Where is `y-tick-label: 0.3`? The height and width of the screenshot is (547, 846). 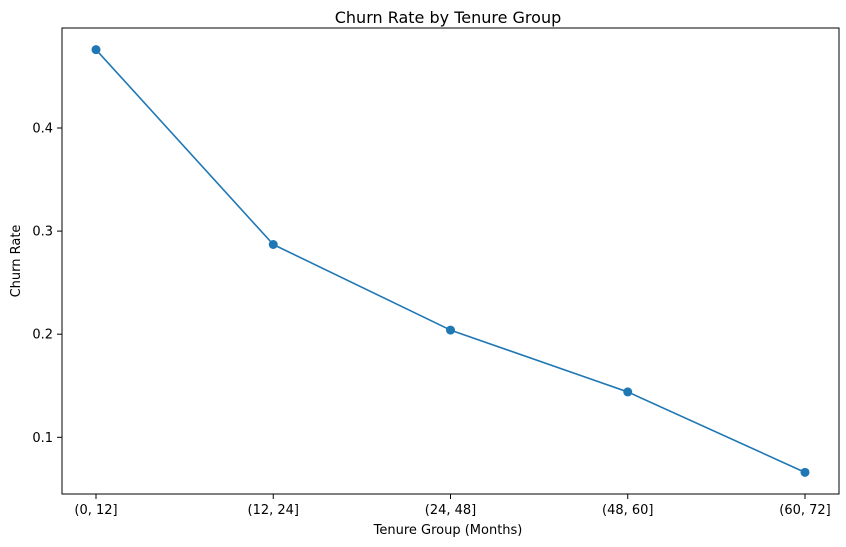 y-tick-label: 0.3 is located at coordinates (42, 232).